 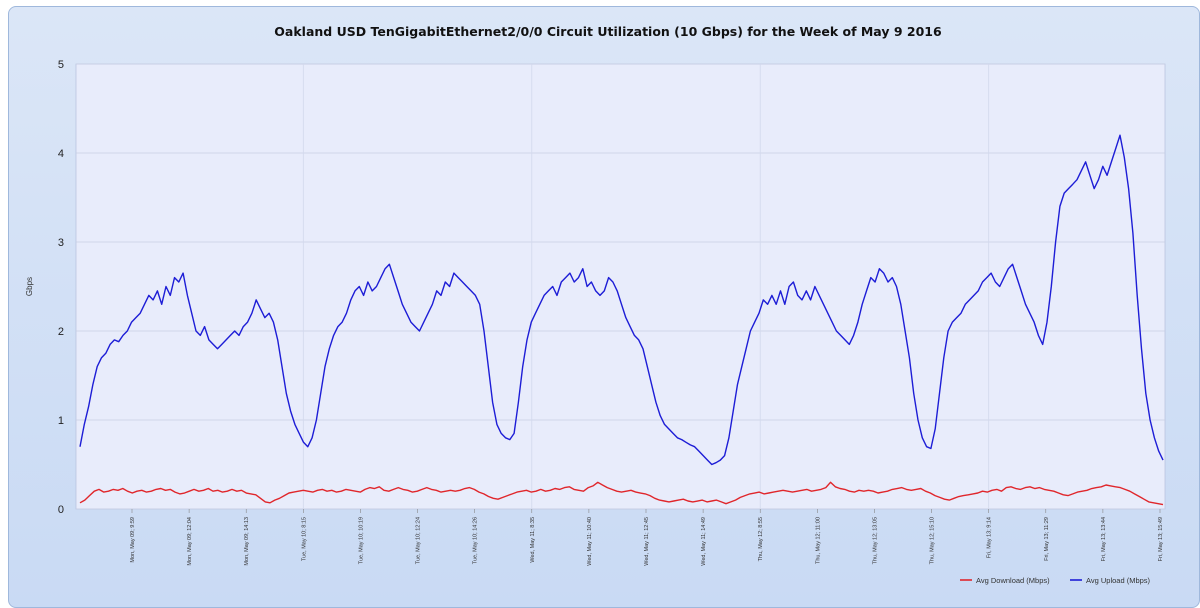 I want to click on x-tick-label: Mon, May 09; 9:59, so click(x=133, y=540).